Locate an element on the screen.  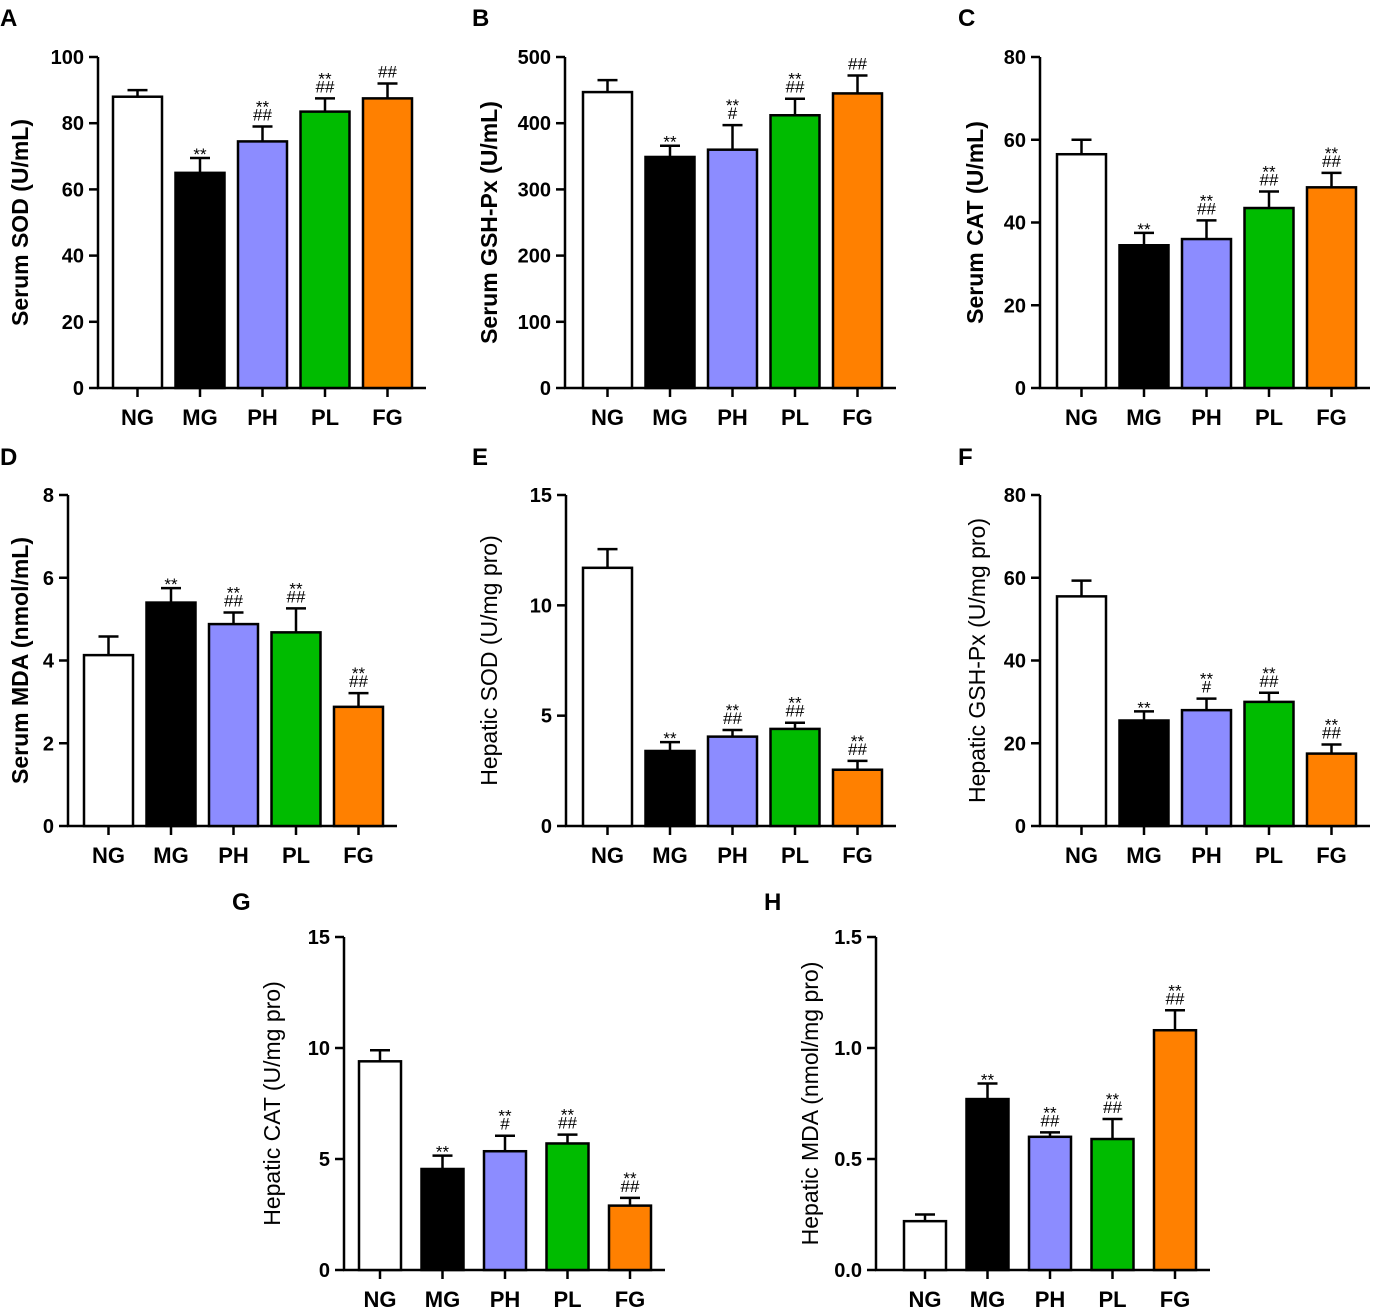
y-axis-label: Serum GSH-Px (U/mL) is located at coordinates (489, 222).